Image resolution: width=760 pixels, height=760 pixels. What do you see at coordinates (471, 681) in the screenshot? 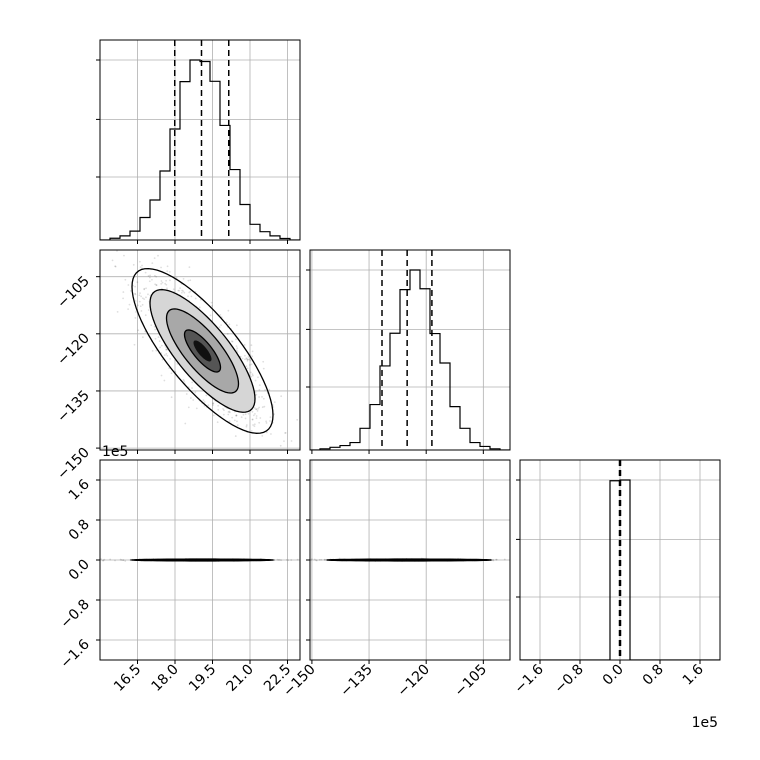
I see `x-tick-label: −105` at bounding box center [471, 681].